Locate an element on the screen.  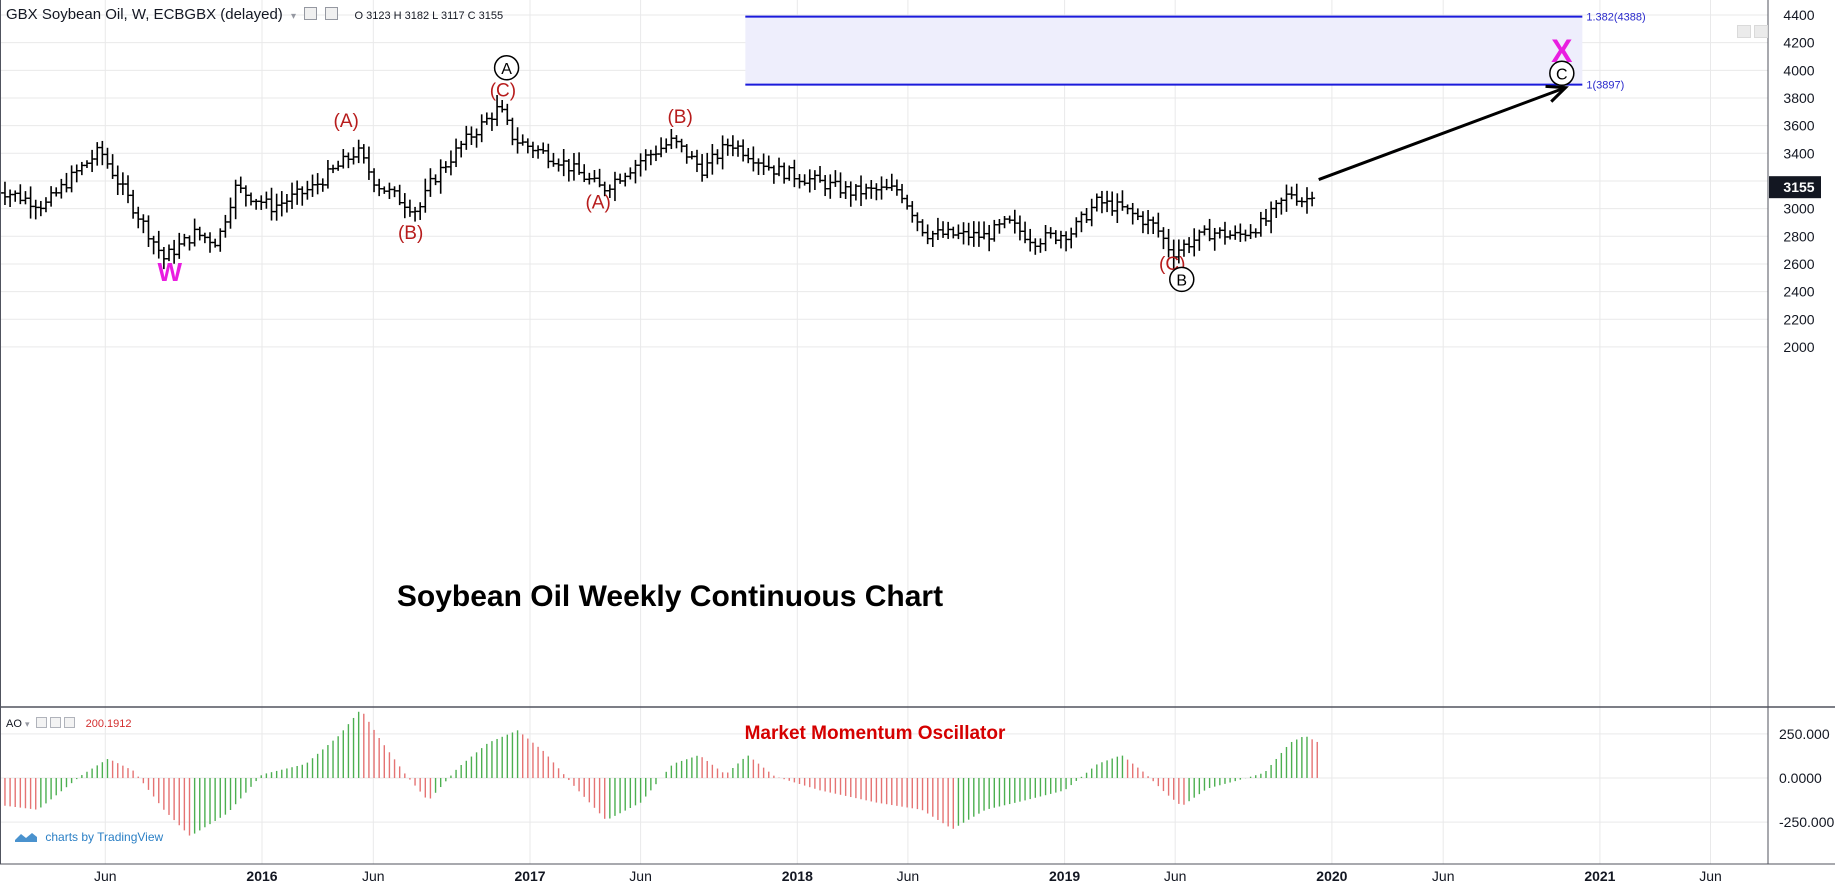
symbol-title: GBX Soybean Oil, W, ECBGBX (delayed) is located at coordinates (144, 14).